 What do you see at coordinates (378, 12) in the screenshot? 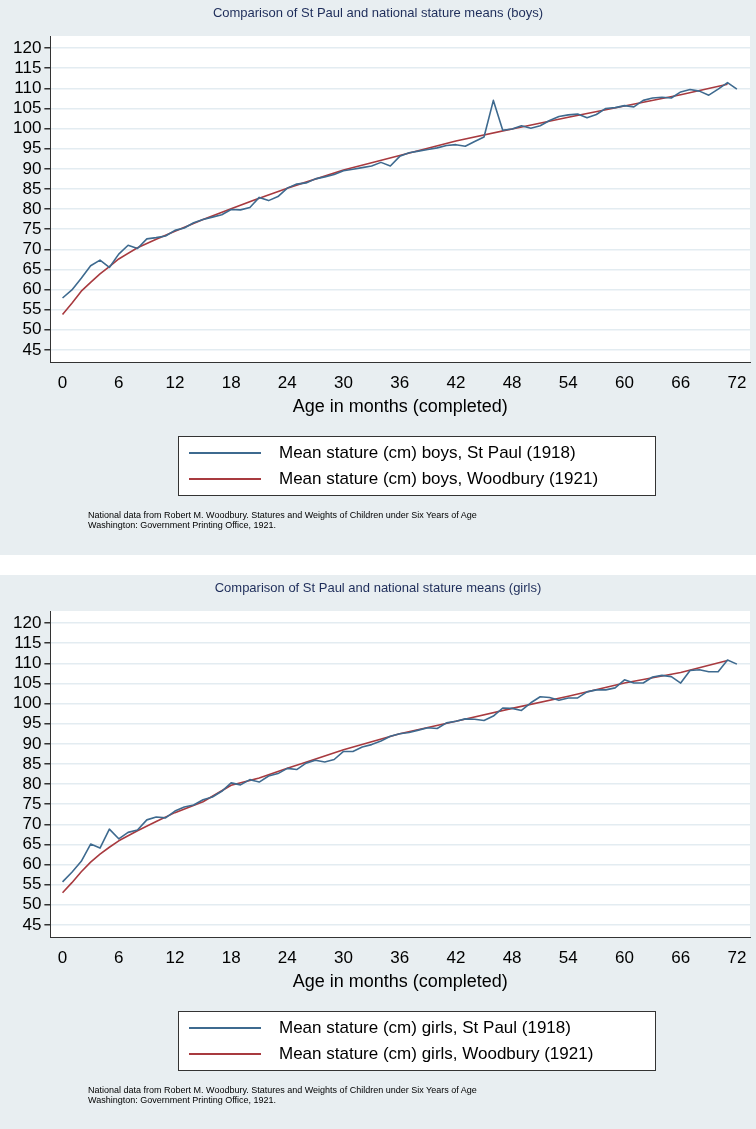
I see `chart-title: Comparison of St Paul and national stature means (boys)` at bounding box center [378, 12].